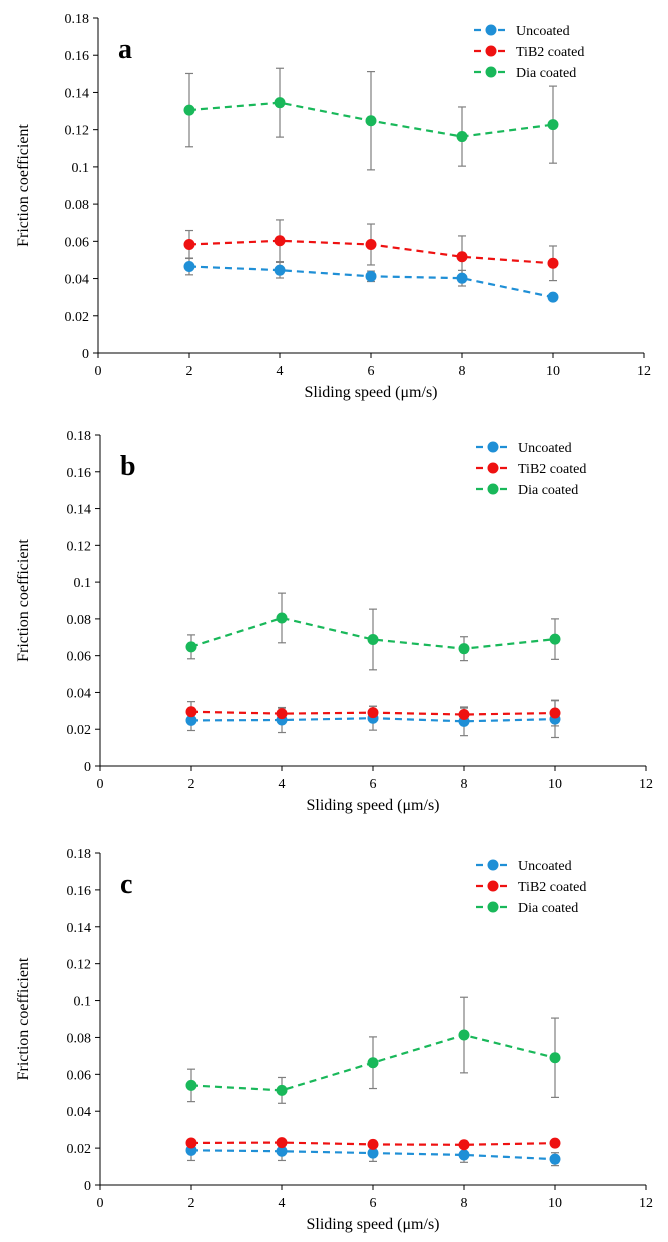  I want to click on x-tick-label: 2, so click(191, 1203).